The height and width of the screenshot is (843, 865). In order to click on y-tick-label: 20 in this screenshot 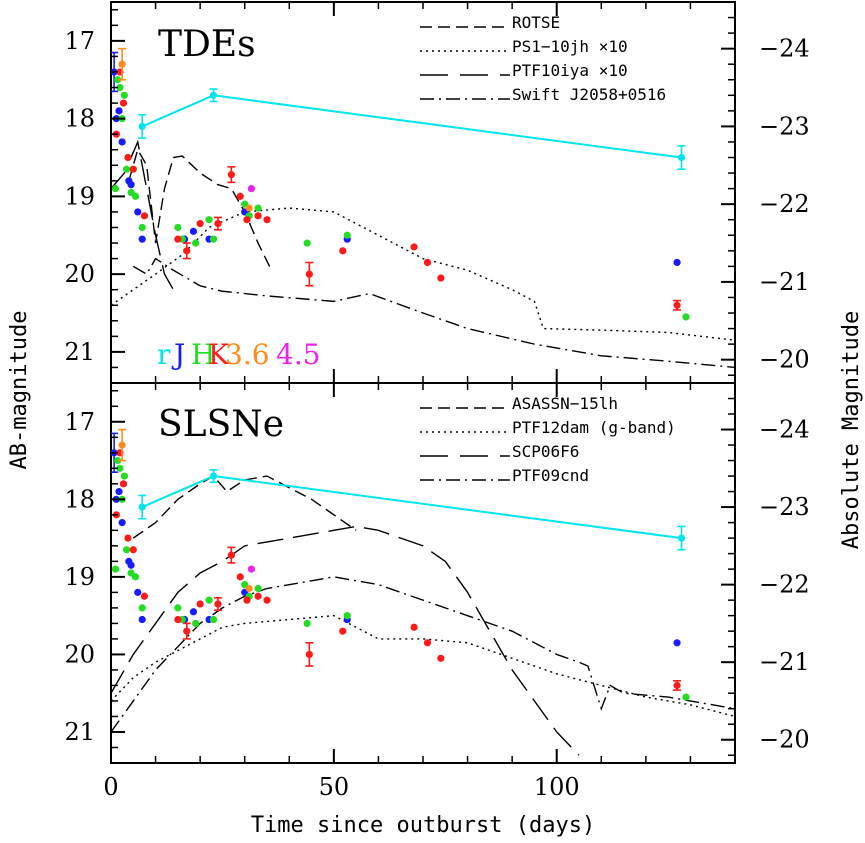, I will do `click(79, 274)`.